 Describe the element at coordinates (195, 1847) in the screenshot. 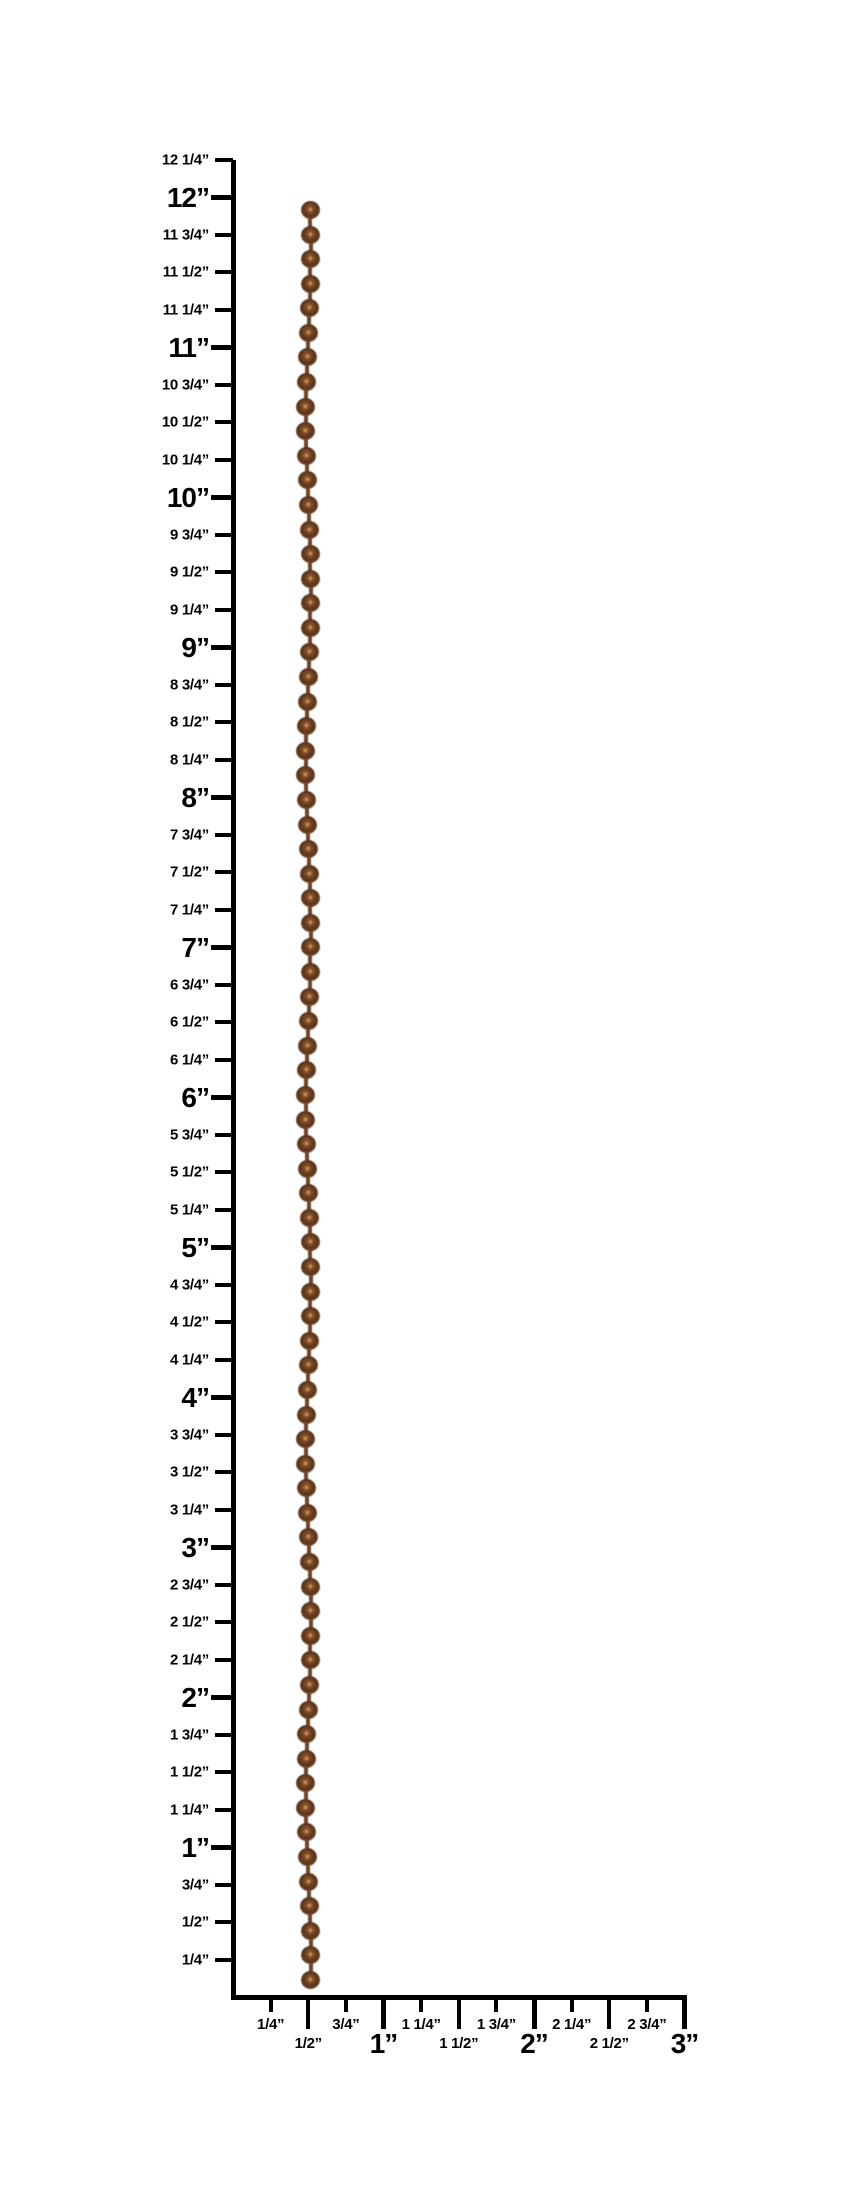

I see `v-tick-label: 1”` at that location.